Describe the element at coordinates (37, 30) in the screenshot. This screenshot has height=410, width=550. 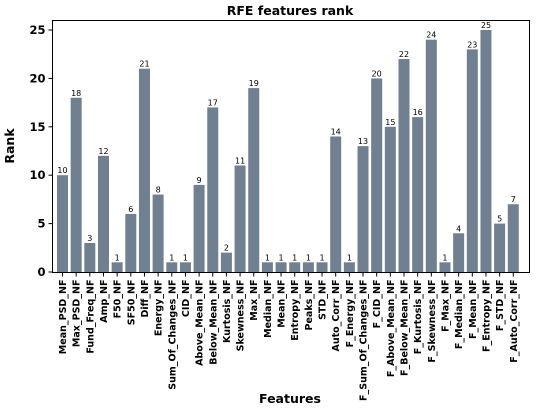
I see `y-tick-label: 25` at that location.